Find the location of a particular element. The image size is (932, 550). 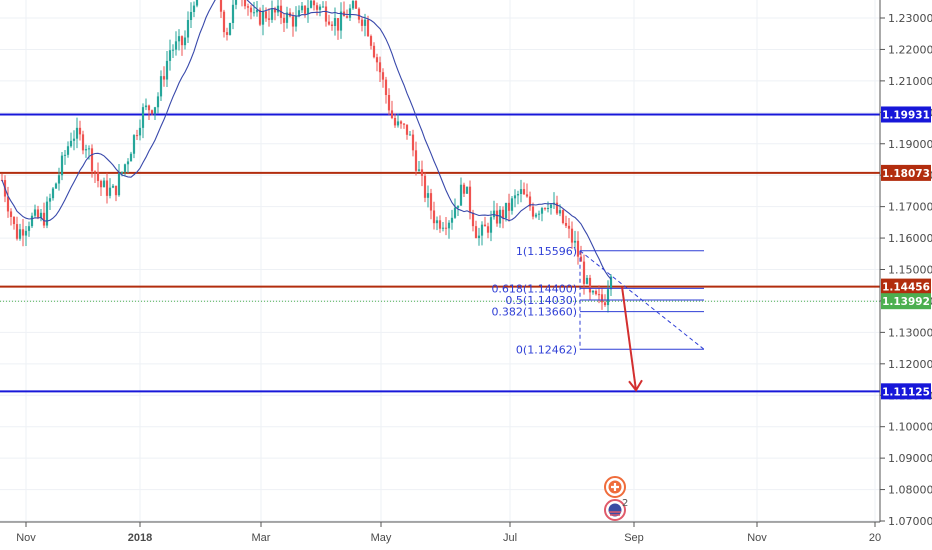

us-flag-stripes is located at coordinates (615, 513).